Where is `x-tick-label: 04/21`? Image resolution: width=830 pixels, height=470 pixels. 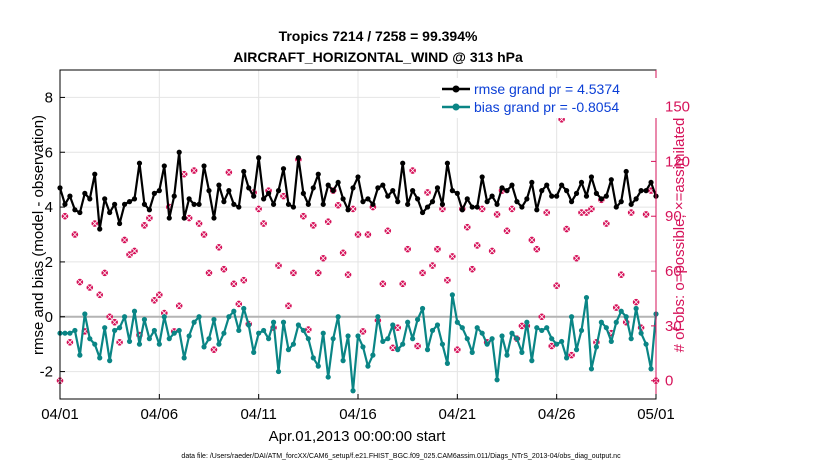 x-tick-label: 04/21 is located at coordinates (458, 414).